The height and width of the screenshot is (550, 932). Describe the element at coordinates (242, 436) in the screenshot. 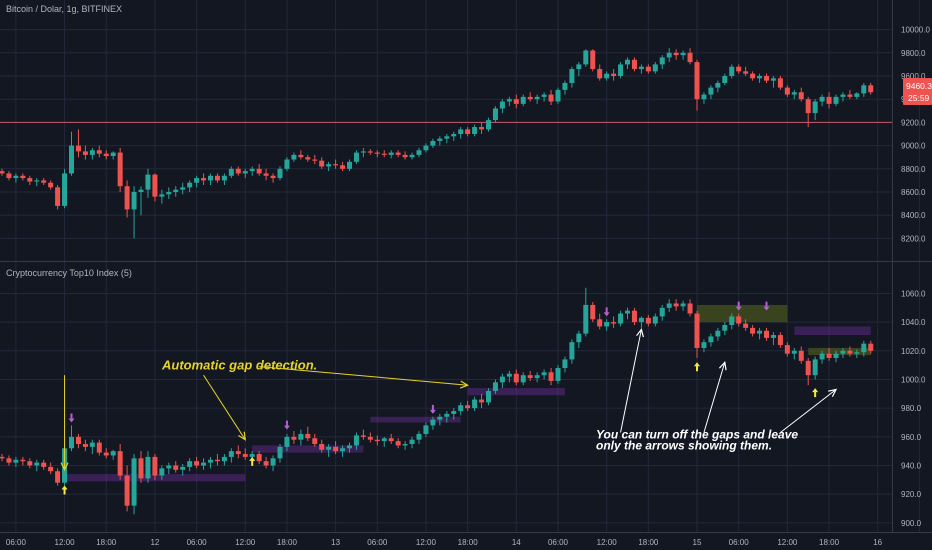

I see `pointer-arrowhead` at that location.